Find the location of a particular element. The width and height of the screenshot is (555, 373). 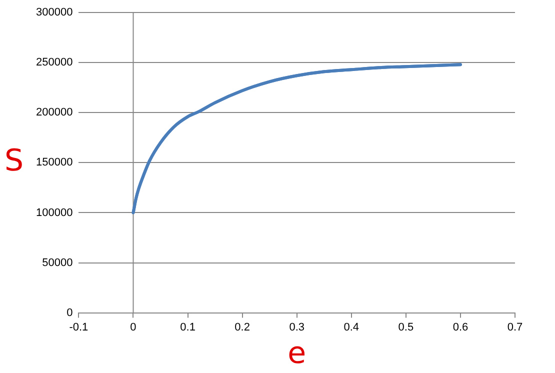

x-tick-label: 0.6 is located at coordinates (460, 327).